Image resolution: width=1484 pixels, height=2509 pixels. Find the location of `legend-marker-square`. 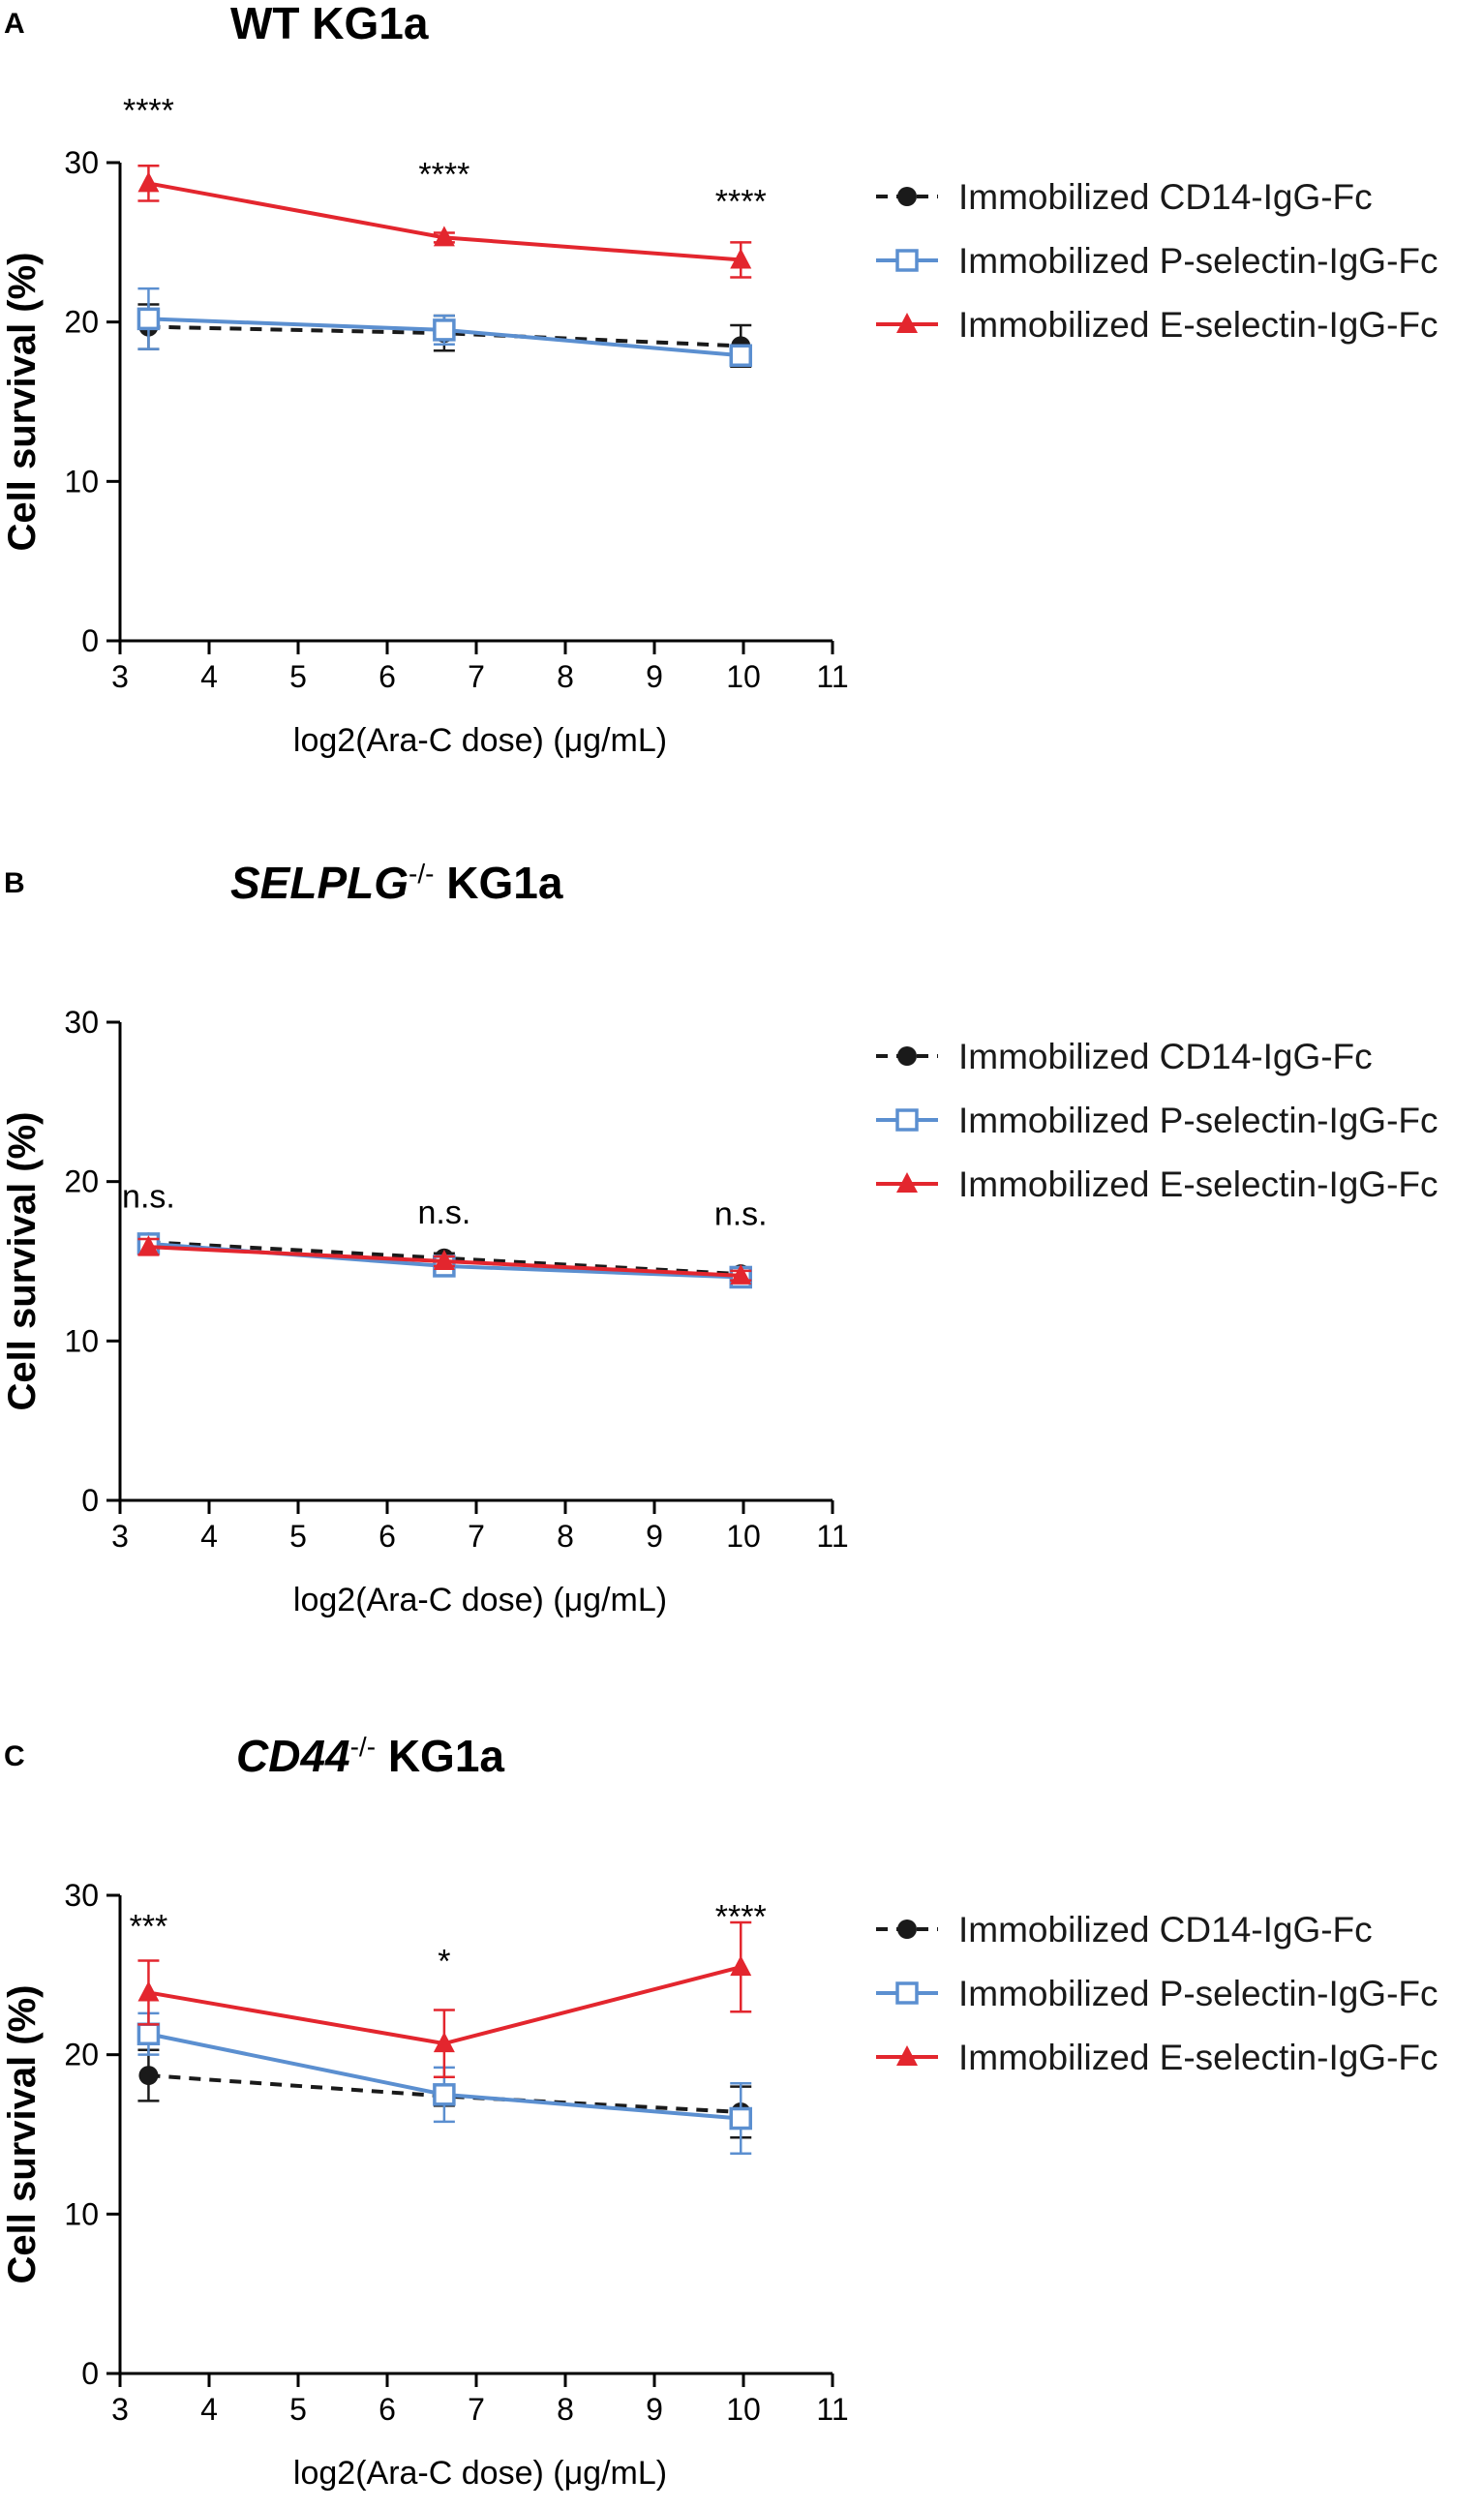

legend-marker-square is located at coordinates (907, 260).